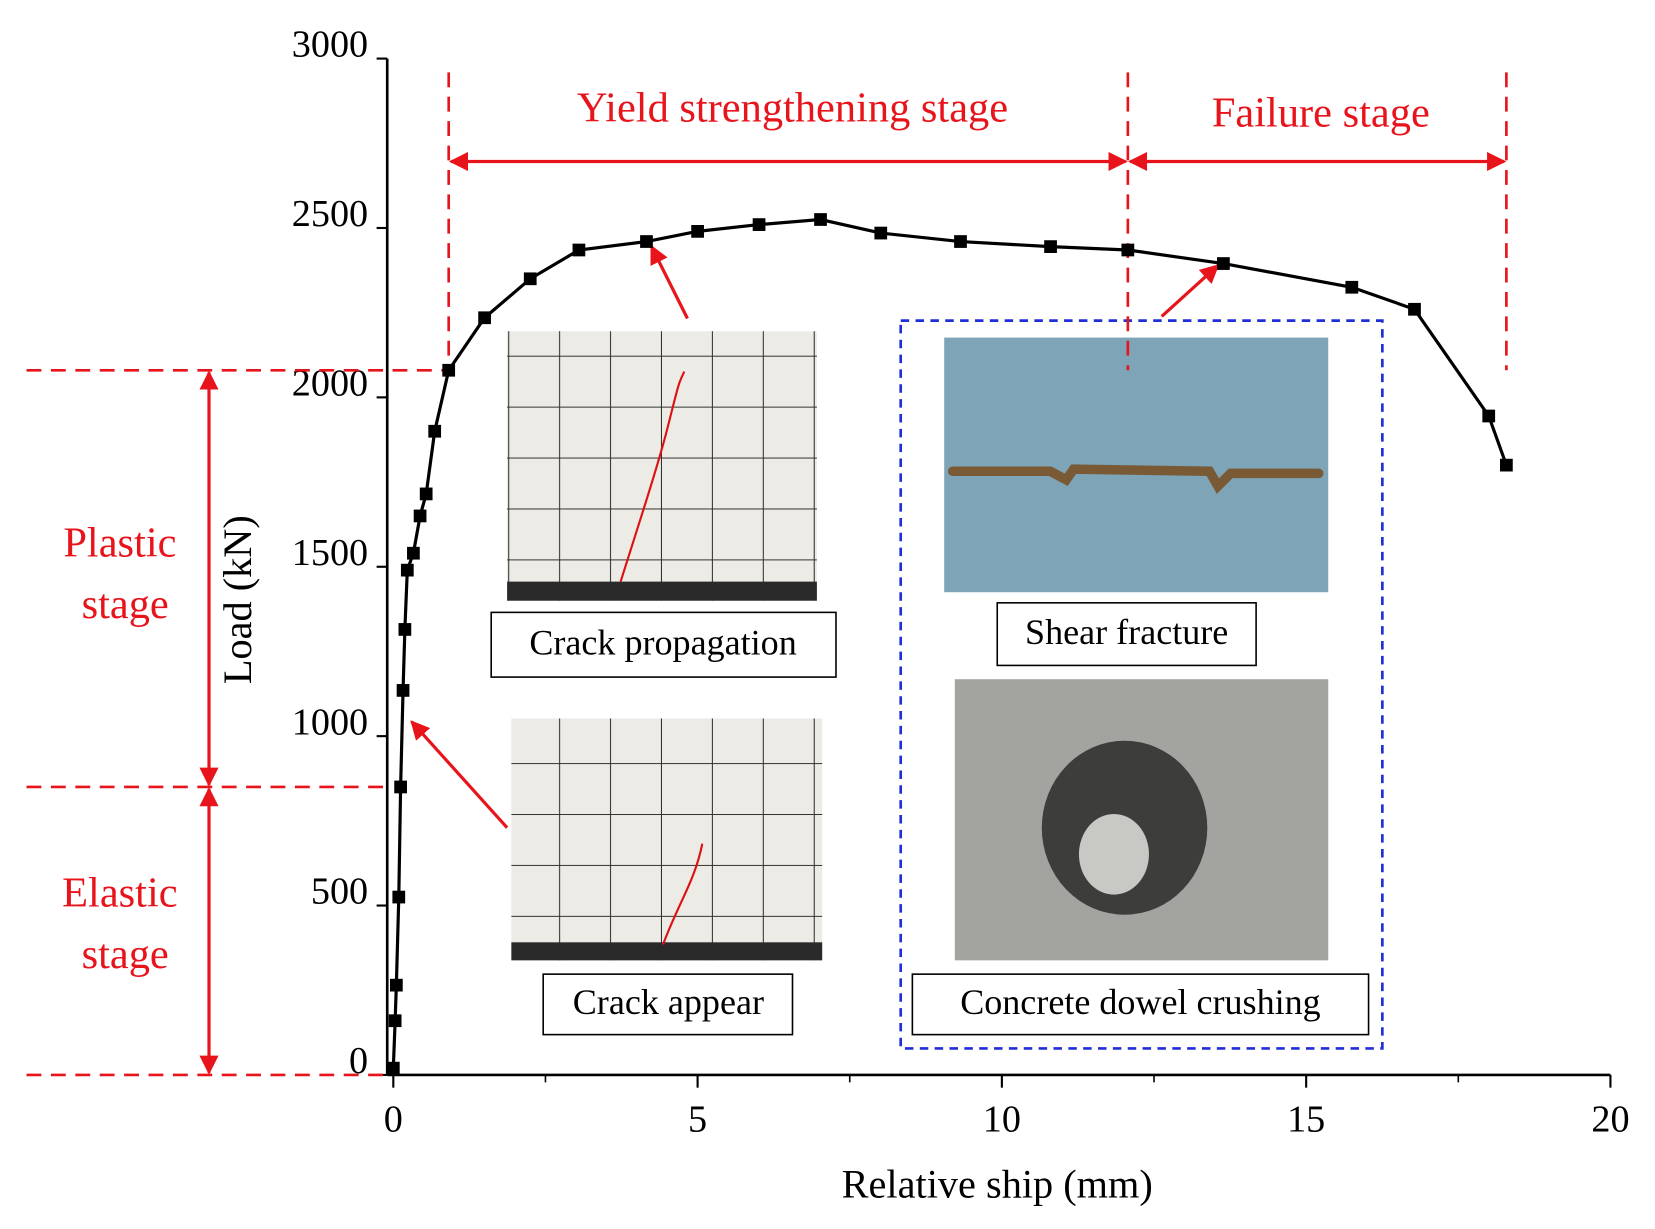 The image size is (1655, 1229). I want to click on x-tick-label: 20, so click(1610, 1119).